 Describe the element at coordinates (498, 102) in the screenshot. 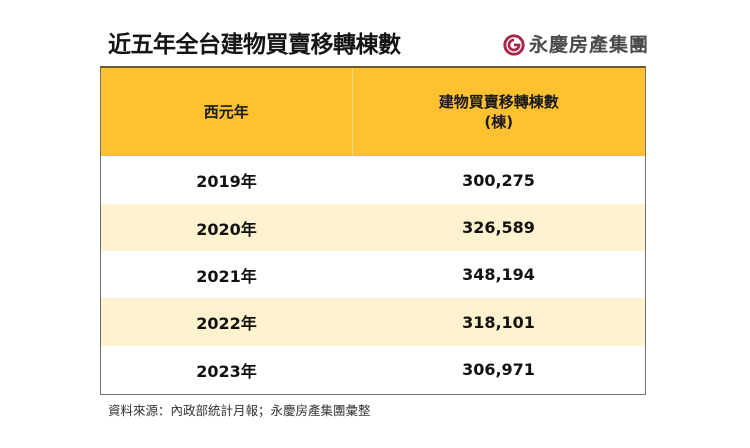

I see `column-header-count-label: 建物買賣移轉棟數` at that location.